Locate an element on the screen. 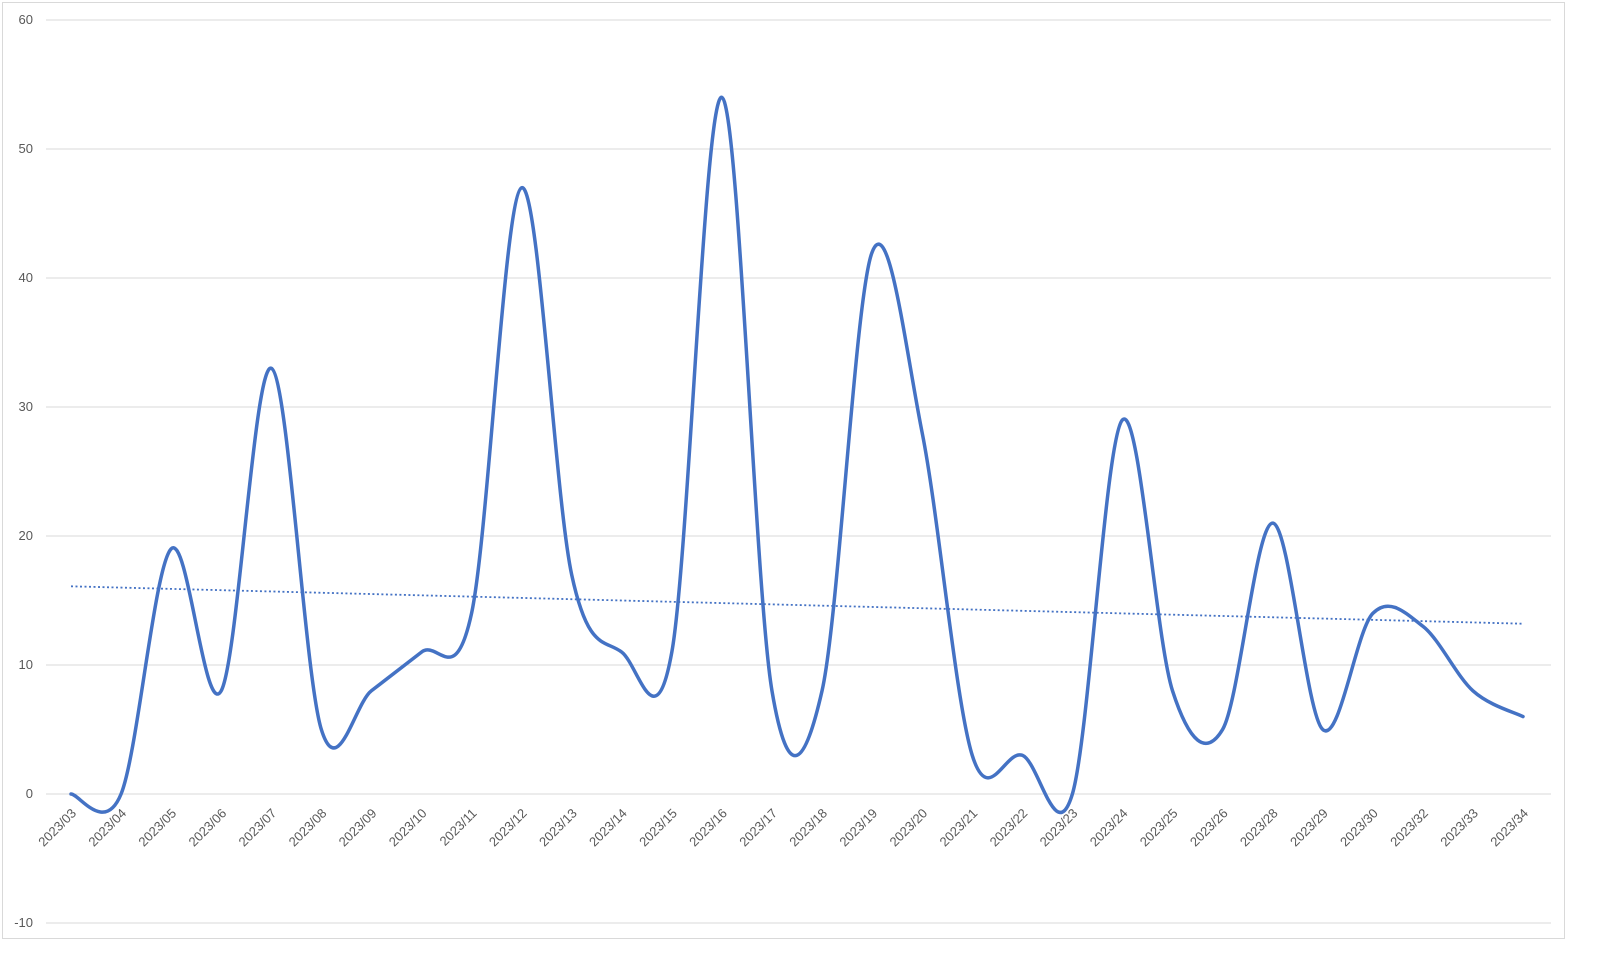 This screenshot has height=961, width=1600. x-tick-label: 2023/19 is located at coordinates (858, 828).